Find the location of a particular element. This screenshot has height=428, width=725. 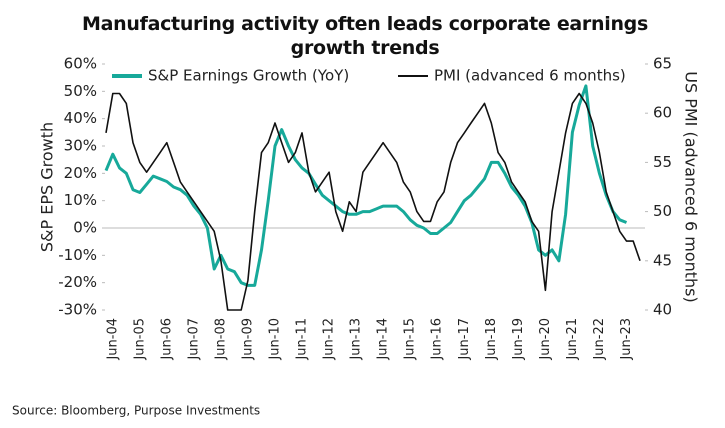

x-tick-label: Jun-13 is located at coordinates (356, 339).